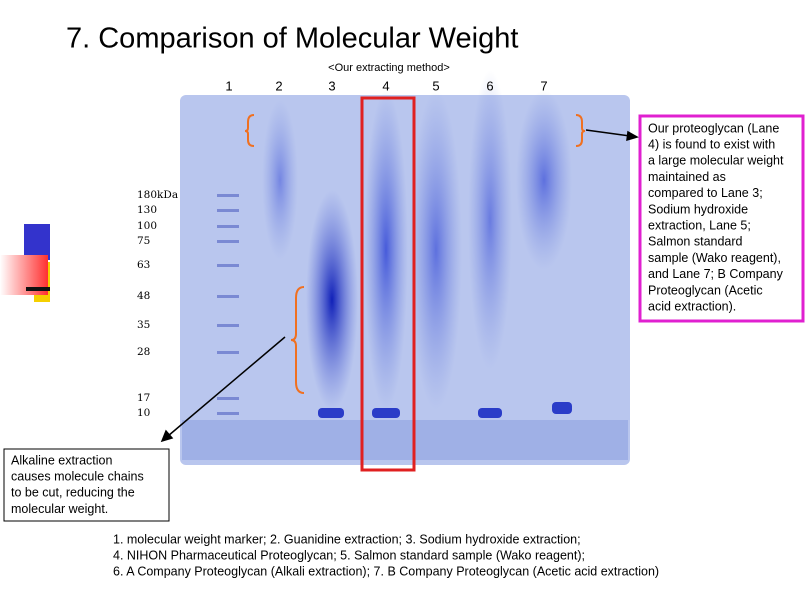  Describe the element at coordinates (331, 85) in the screenshot. I see `lane-label: 3` at that location.